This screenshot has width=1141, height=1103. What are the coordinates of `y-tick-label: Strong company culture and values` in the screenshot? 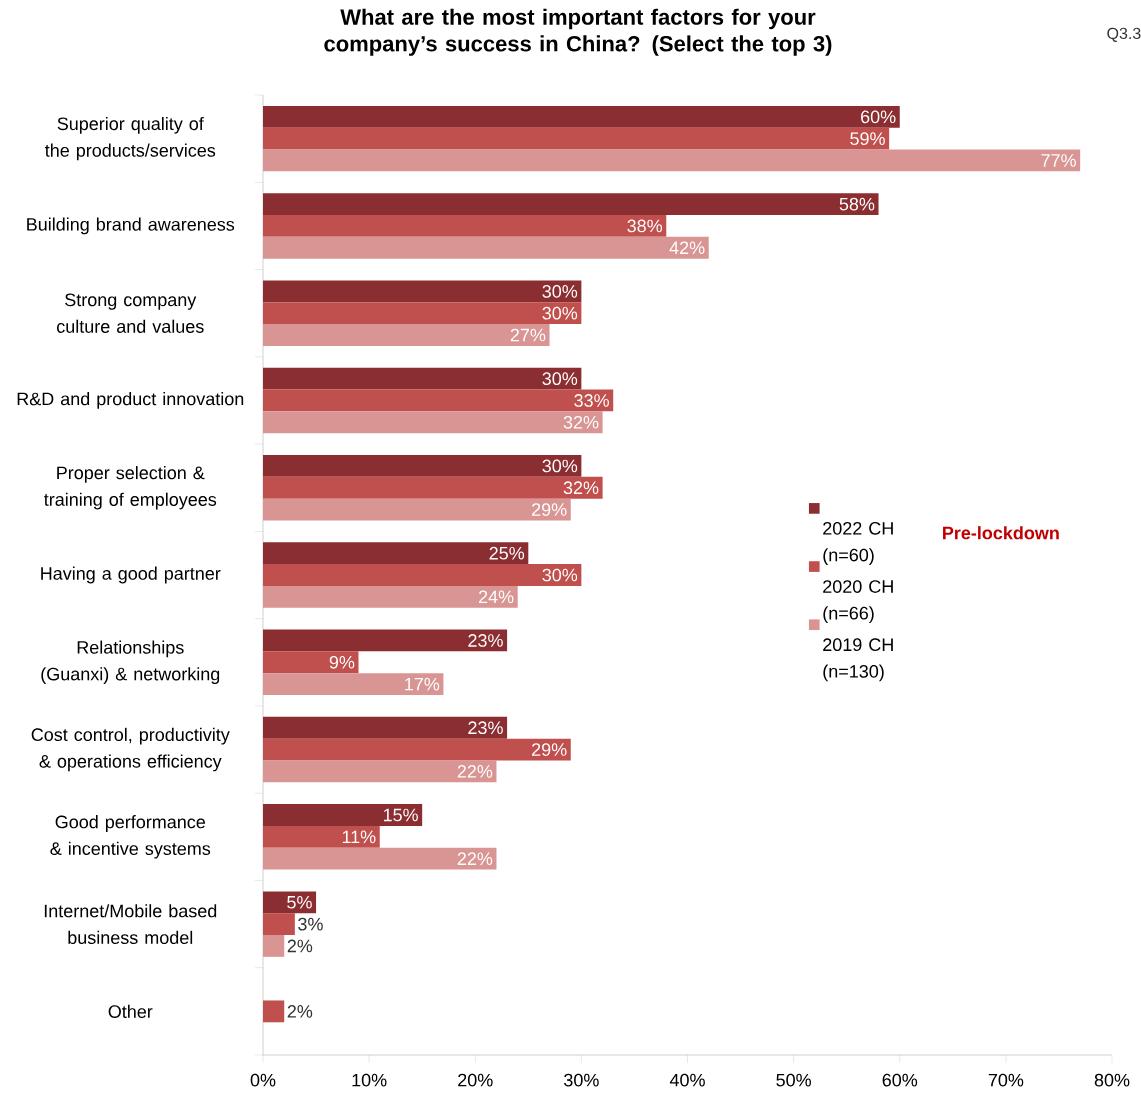 It's located at (130, 313).